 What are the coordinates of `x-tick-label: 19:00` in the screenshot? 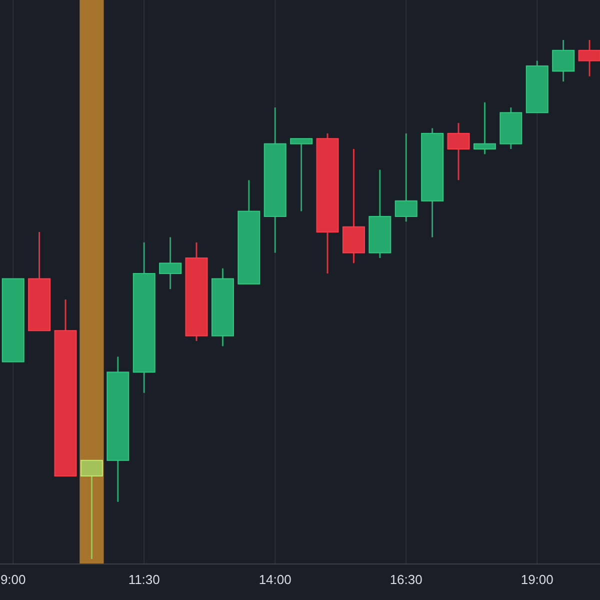 It's located at (537, 579).